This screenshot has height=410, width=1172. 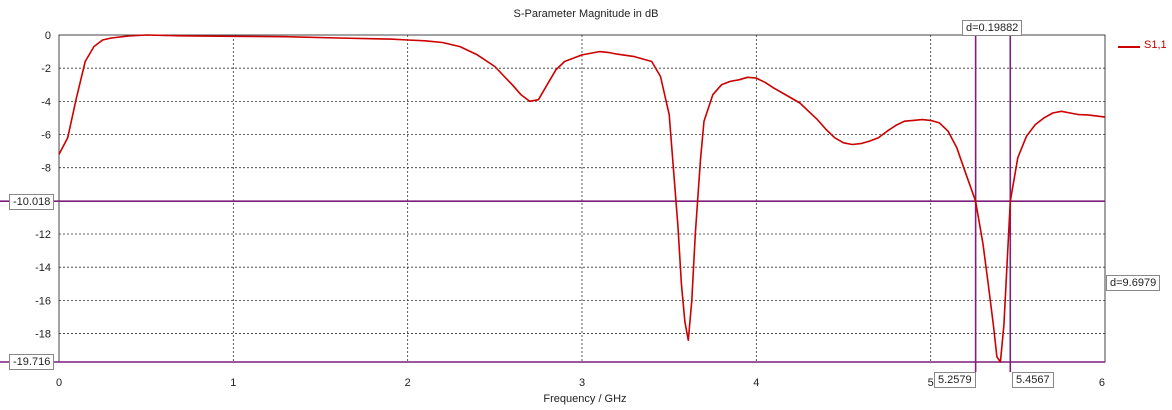 What do you see at coordinates (586, 14) in the screenshot?
I see `chart-title: S-Parameter Magnitude in dB` at bounding box center [586, 14].